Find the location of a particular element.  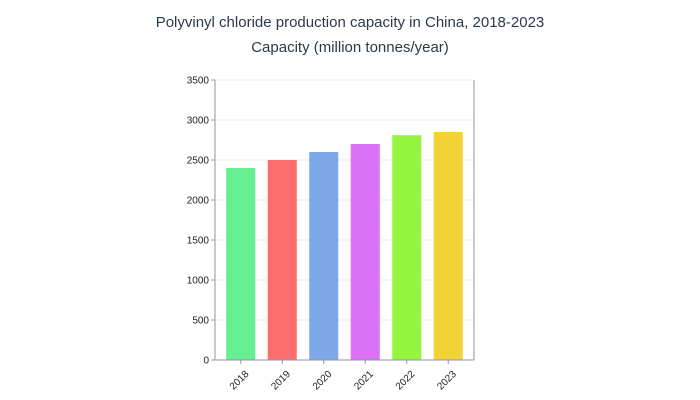

y-tick-label: 1500 is located at coordinates (198, 241).